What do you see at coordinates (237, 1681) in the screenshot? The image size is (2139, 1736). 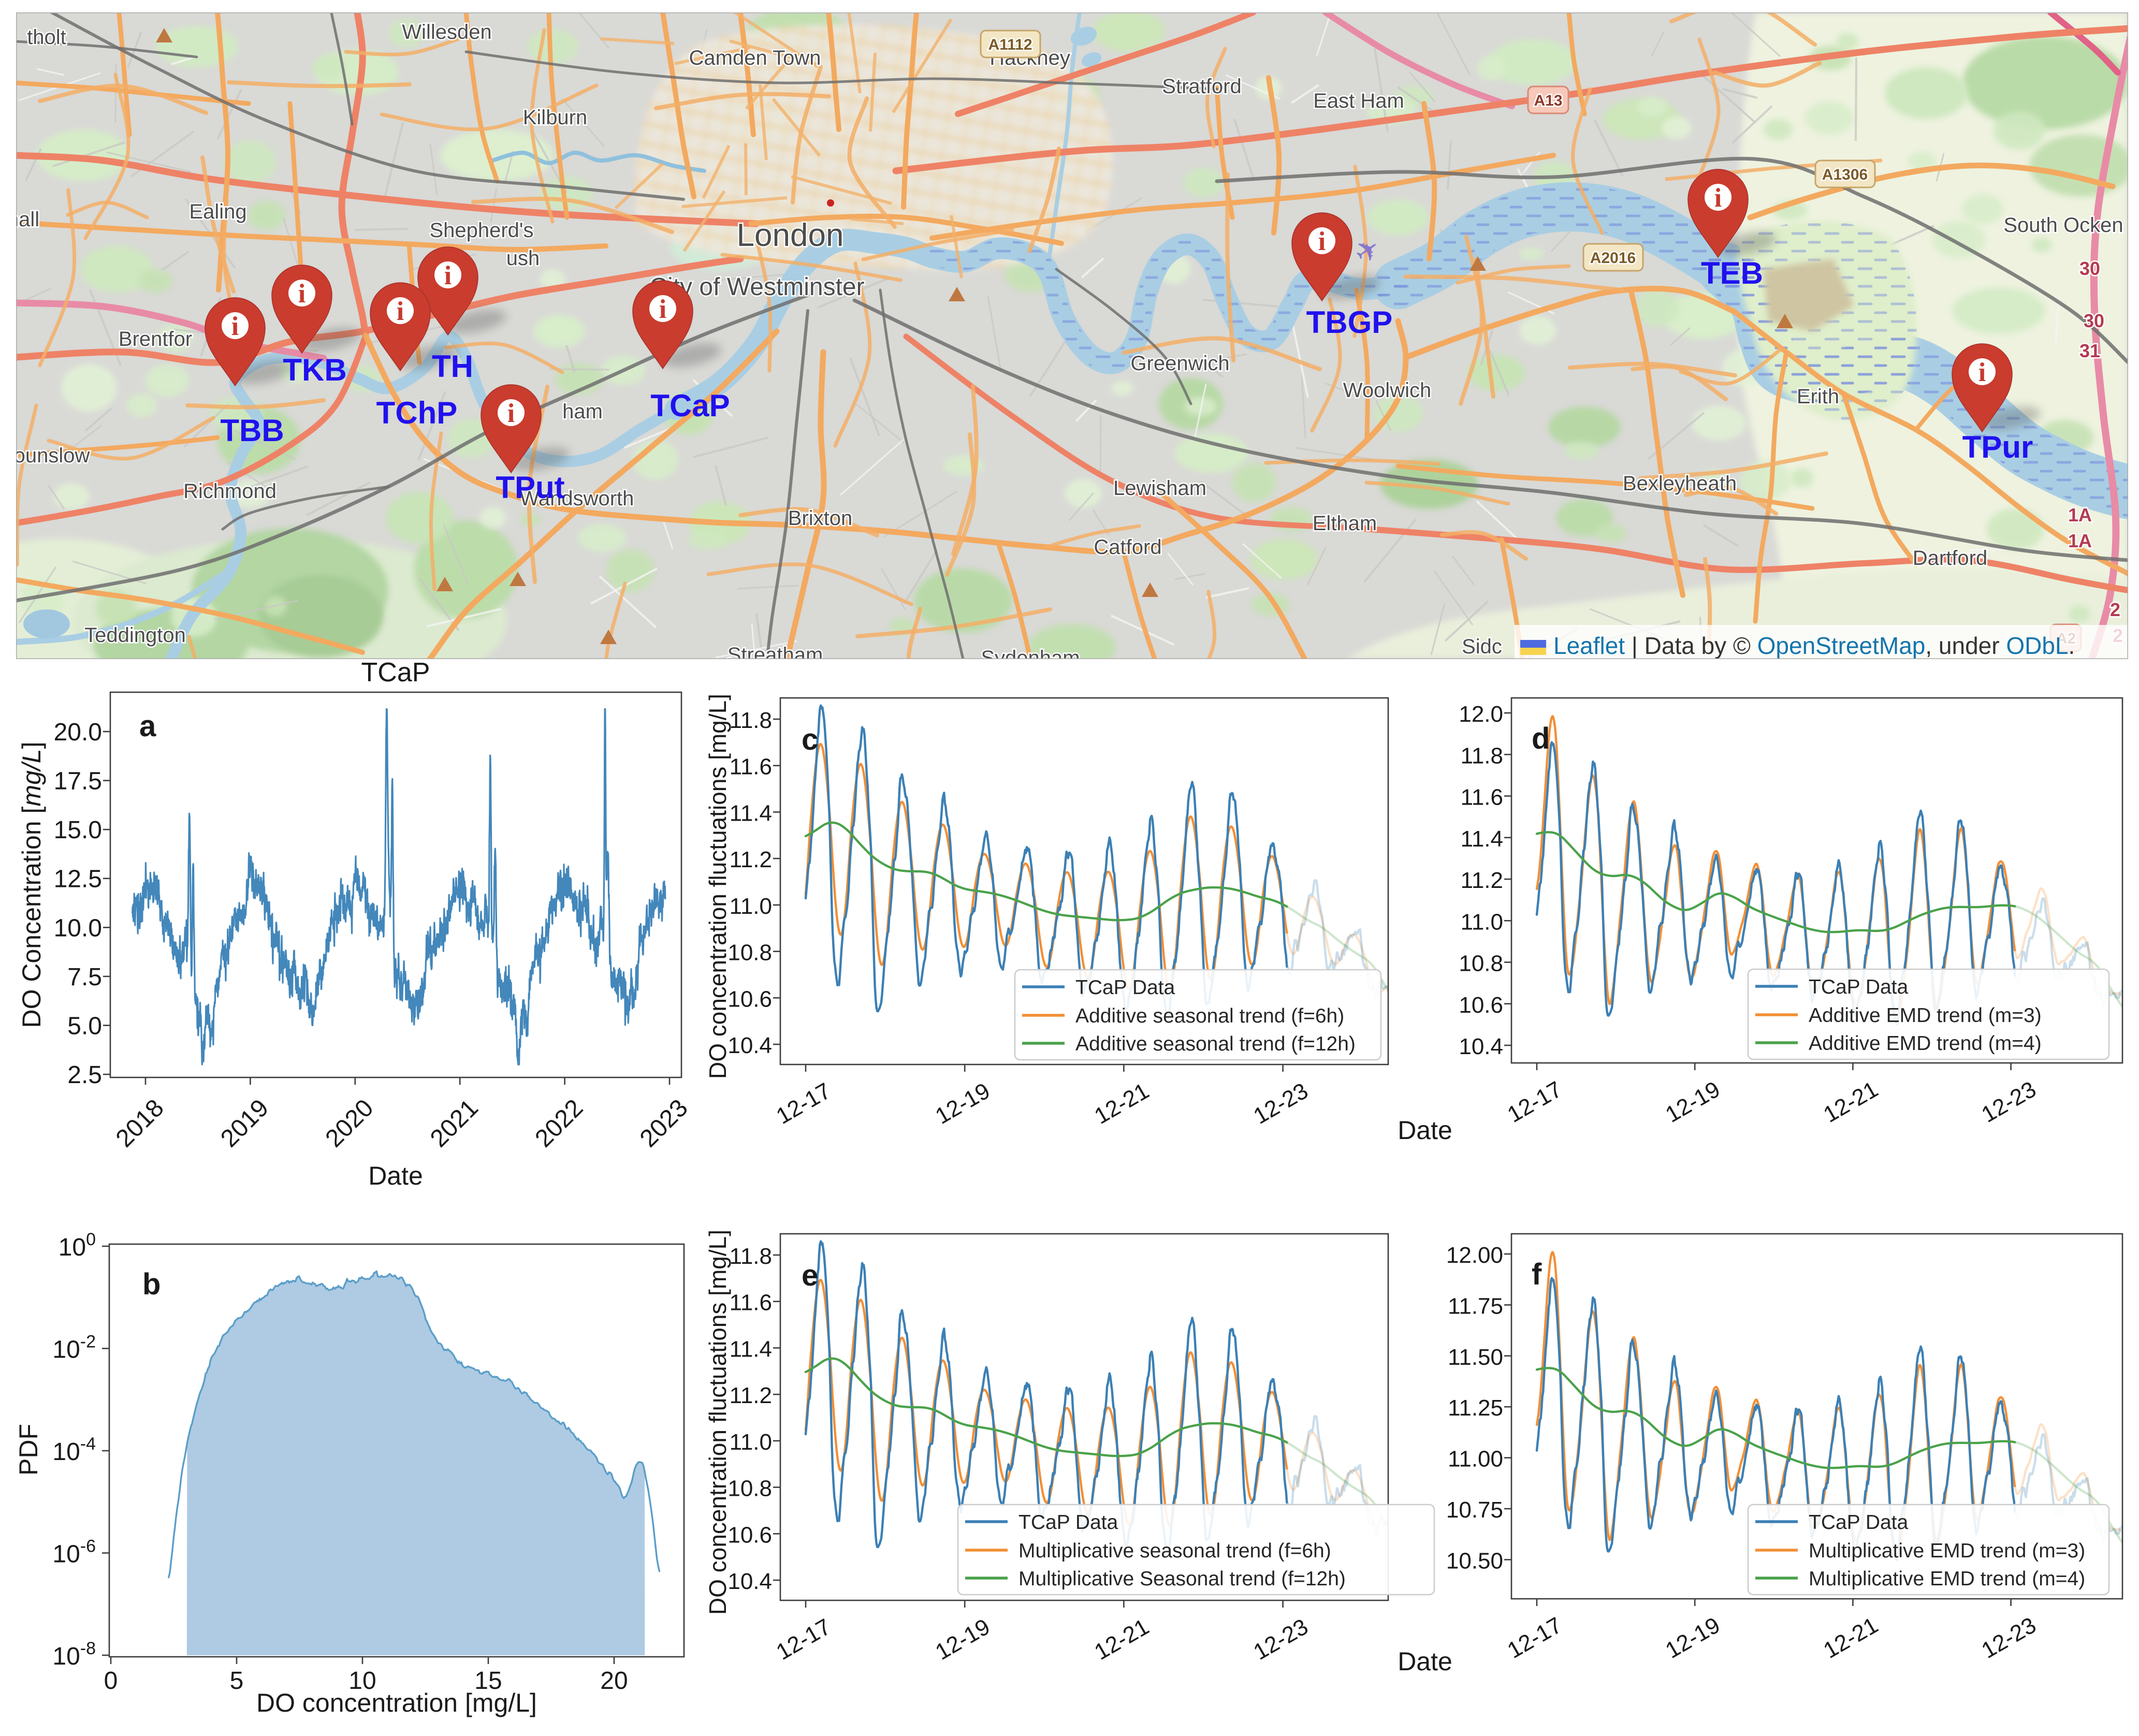 I see `svg-text: 5` at bounding box center [237, 1681].